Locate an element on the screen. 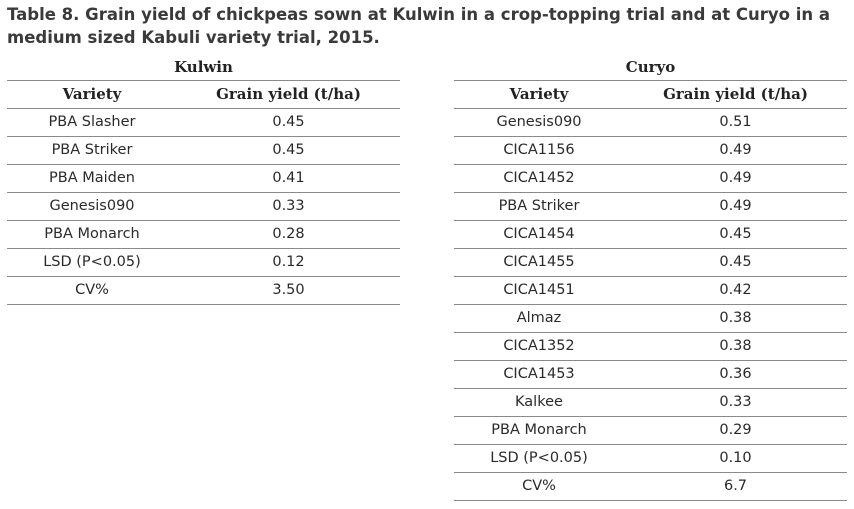 The height and width of the screenshot is (509, 854). kulwin-header-row: Variety Grain yield (t/ha) is located at coordinates (203, 95).